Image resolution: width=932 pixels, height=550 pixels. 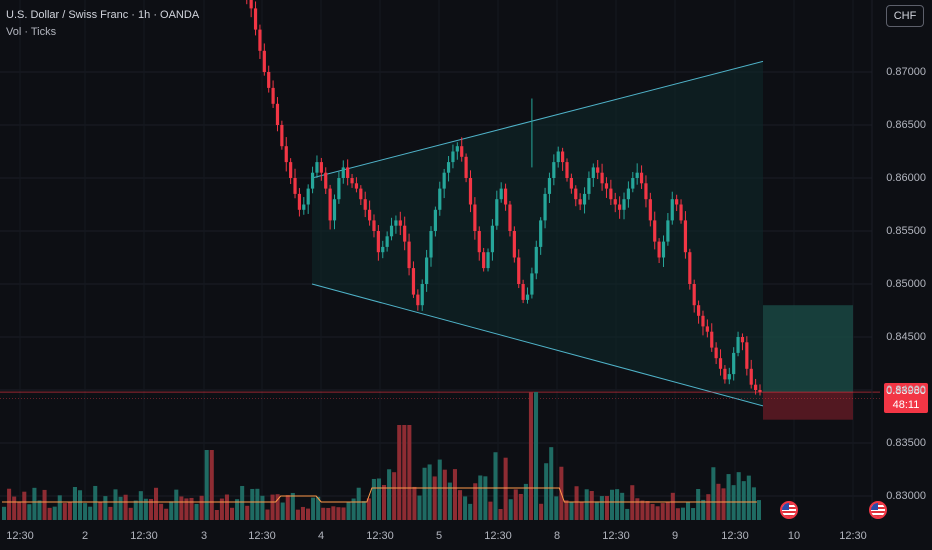 What do you see at coordinates (906, 231) in the screenshot?
I see `price-tick-label: 0.85500` at bounding box center [906, 231].